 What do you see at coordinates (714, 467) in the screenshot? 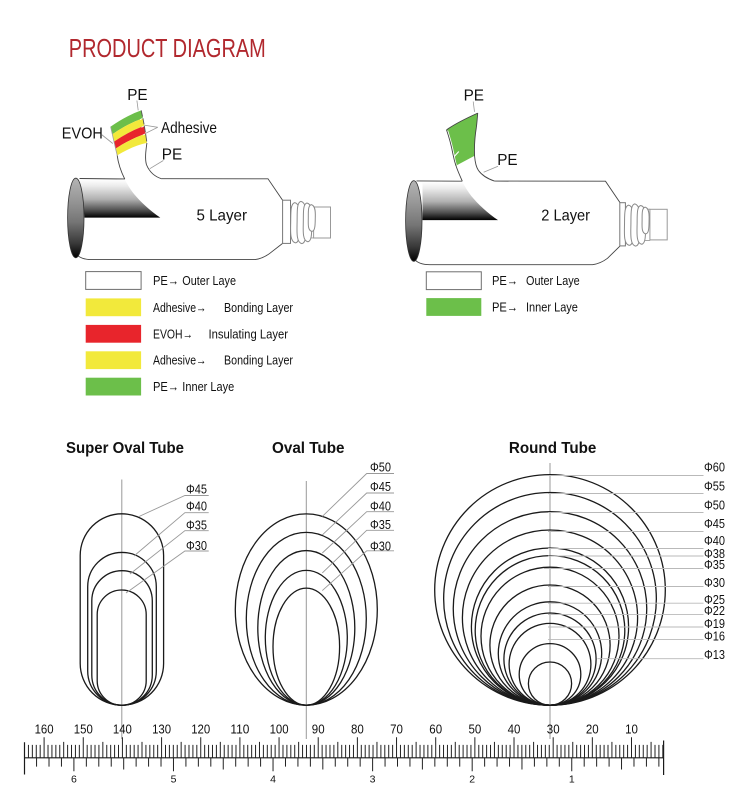
I see `svg-text: Φ60` at bounding box center [714, 467].